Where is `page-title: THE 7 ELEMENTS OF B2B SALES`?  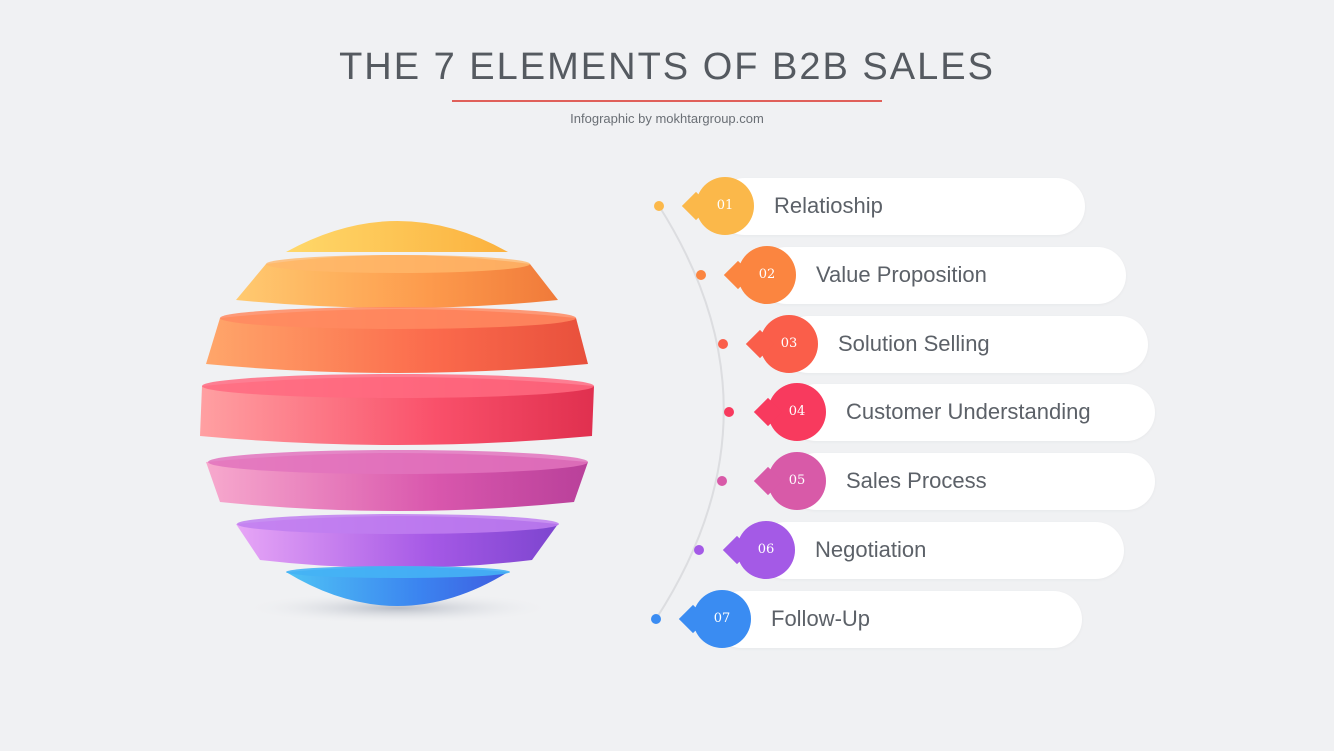
page-title: THE 7 ELEMENTS OF B2B SALES is located at coordinates (667, 67).